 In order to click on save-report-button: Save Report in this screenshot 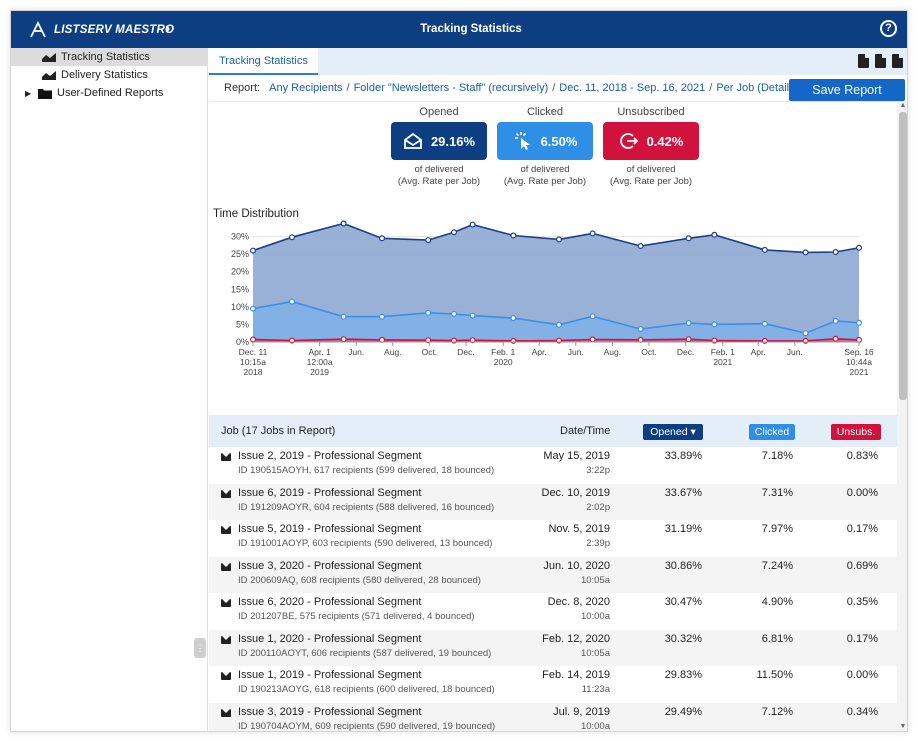, I will do `click(847, 90)`.